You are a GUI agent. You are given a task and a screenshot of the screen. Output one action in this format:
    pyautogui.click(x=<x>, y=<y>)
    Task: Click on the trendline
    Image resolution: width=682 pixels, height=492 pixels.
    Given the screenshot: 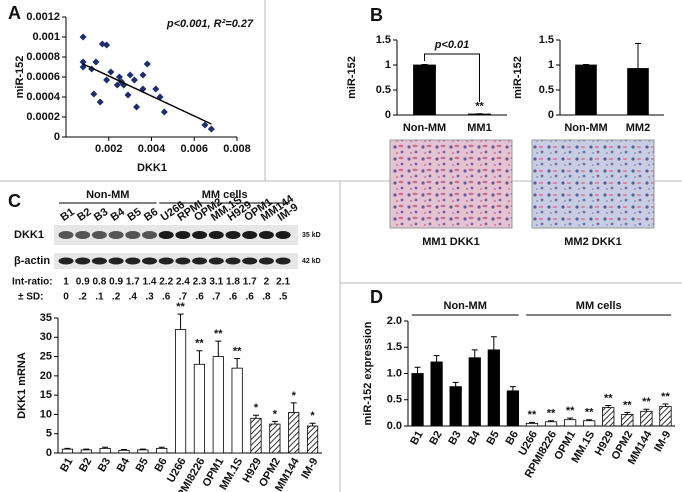 What is the action you would take?
    pyautogui.click(x=147, y=94)
    